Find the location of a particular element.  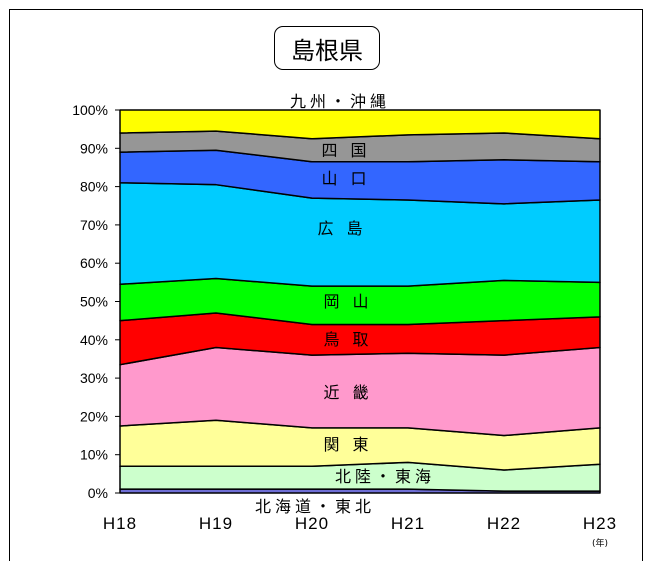

series-label-5: 岡 山 is located at coordinates (347, 301).